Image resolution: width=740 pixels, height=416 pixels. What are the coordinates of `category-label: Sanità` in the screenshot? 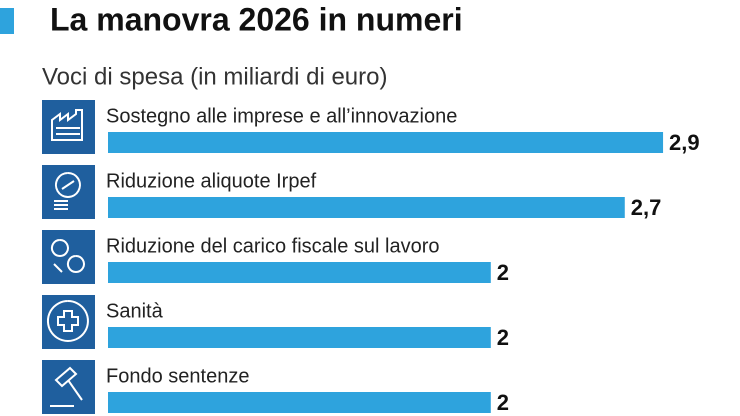 It's located at (135, 311).